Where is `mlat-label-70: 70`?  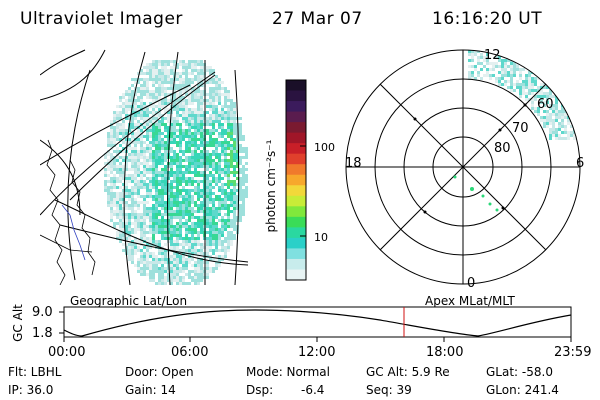 mlat-label-70: 70 is located at coordinates (520, 128).